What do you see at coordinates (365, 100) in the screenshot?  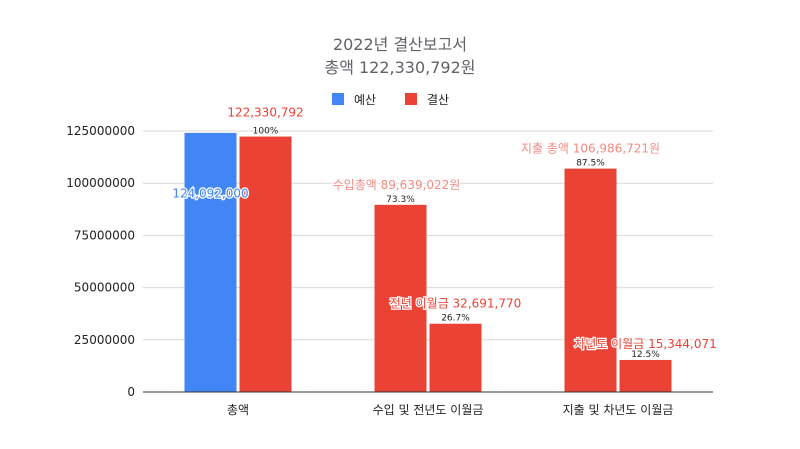 I see `legend-label-budget: 예산` at bounding box center [365, 100].